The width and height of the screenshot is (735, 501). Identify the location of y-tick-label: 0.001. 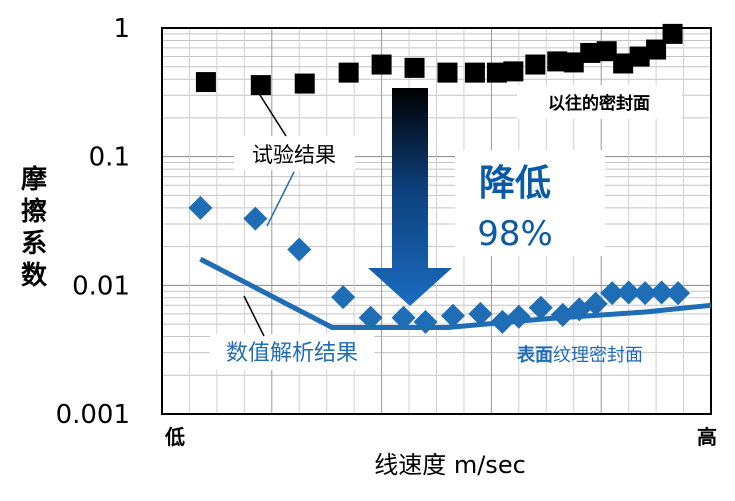
(93, 415).